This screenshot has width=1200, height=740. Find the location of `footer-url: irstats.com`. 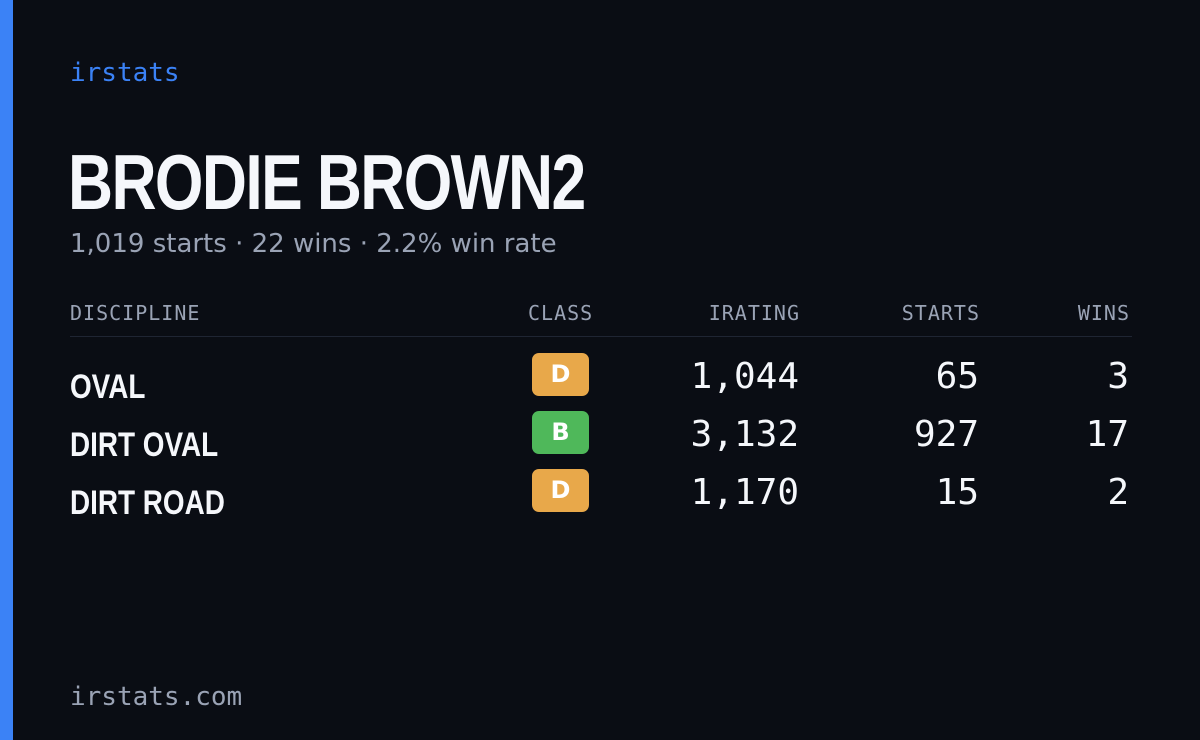

footer-url: irstats.com is located at coordinates (156, 697).